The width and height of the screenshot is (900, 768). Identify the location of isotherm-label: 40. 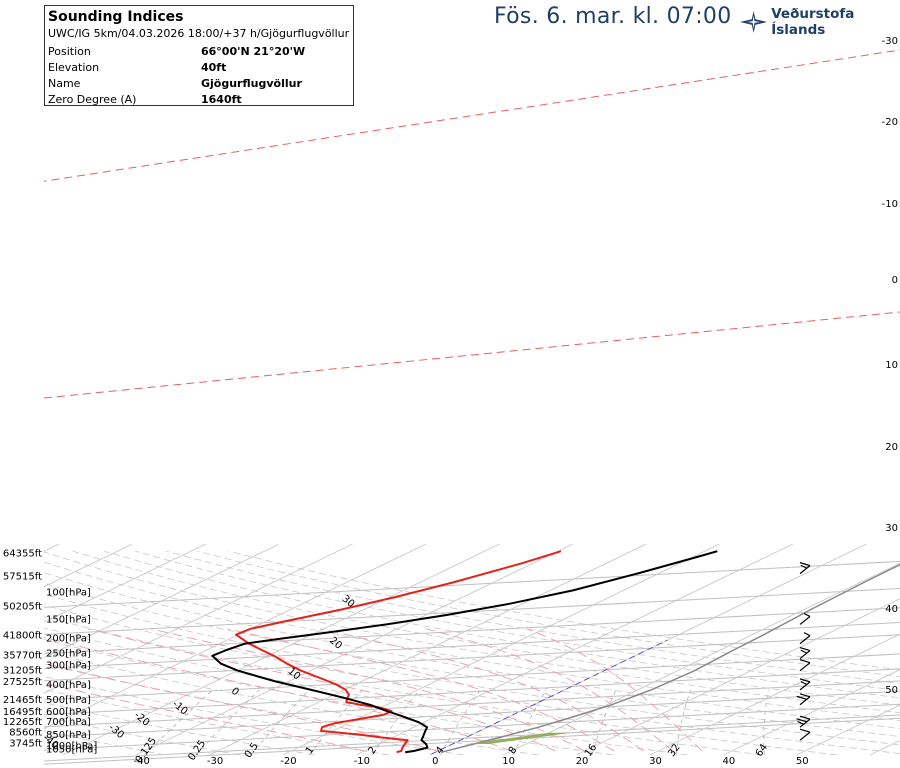
(728, 761).